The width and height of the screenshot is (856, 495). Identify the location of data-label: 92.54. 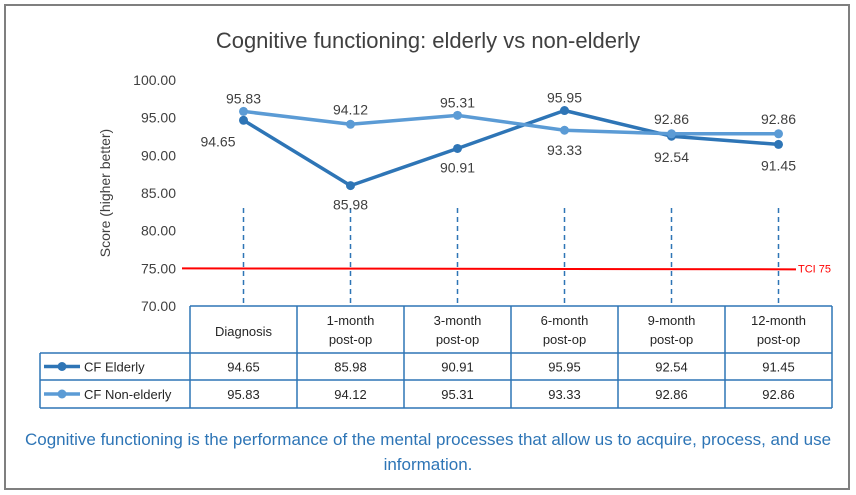
(671, 157).